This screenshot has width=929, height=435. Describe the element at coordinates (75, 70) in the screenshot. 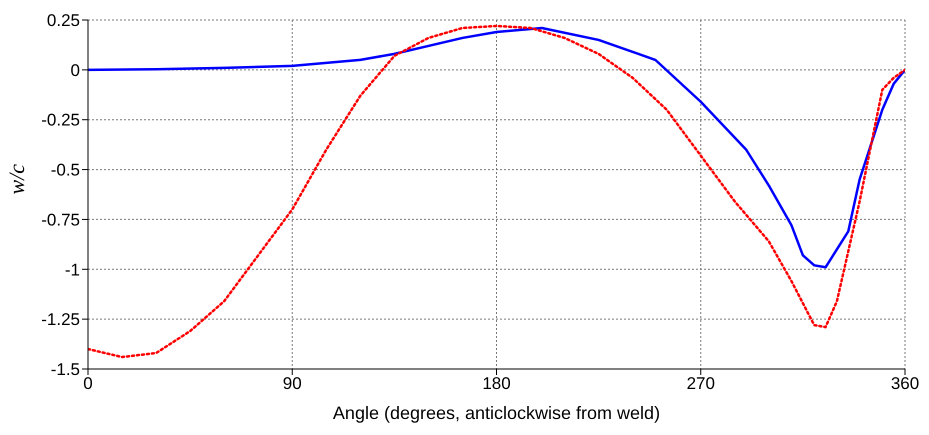

I see `y-tick-label: 0` at that location.